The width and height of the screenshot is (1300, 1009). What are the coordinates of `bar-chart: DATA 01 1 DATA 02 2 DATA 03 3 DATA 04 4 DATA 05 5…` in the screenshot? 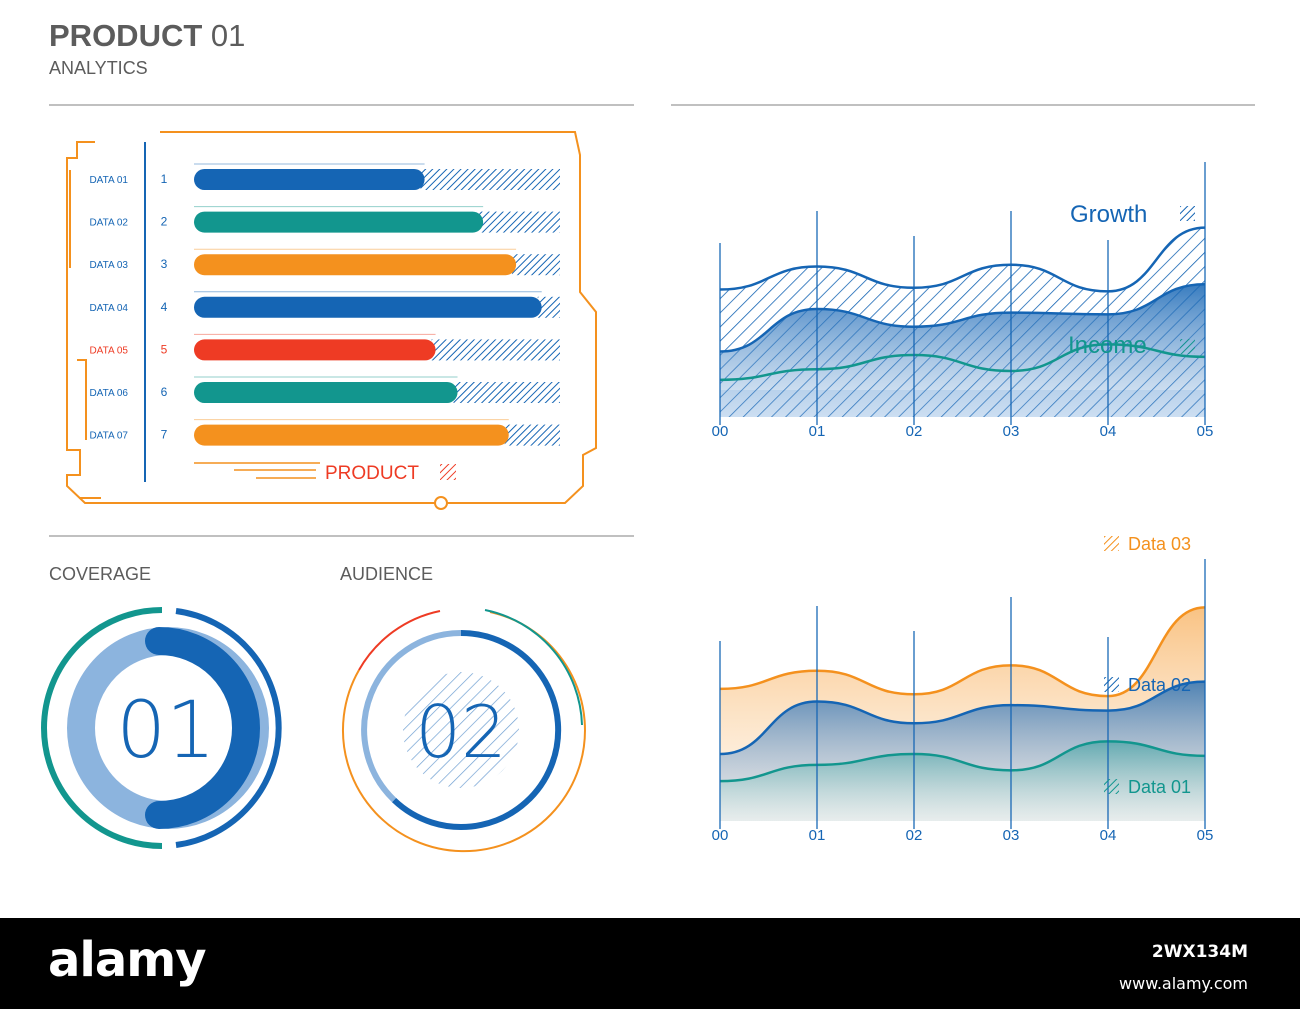 It's located at (324, 304).